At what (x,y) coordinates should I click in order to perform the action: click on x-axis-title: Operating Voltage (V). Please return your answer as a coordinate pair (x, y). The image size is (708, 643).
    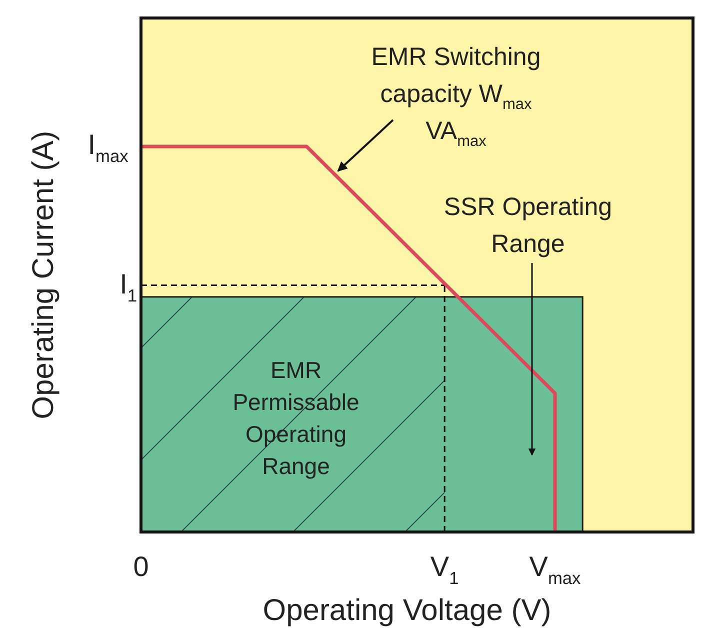
    Looking at the image, I should click on (407, 610).